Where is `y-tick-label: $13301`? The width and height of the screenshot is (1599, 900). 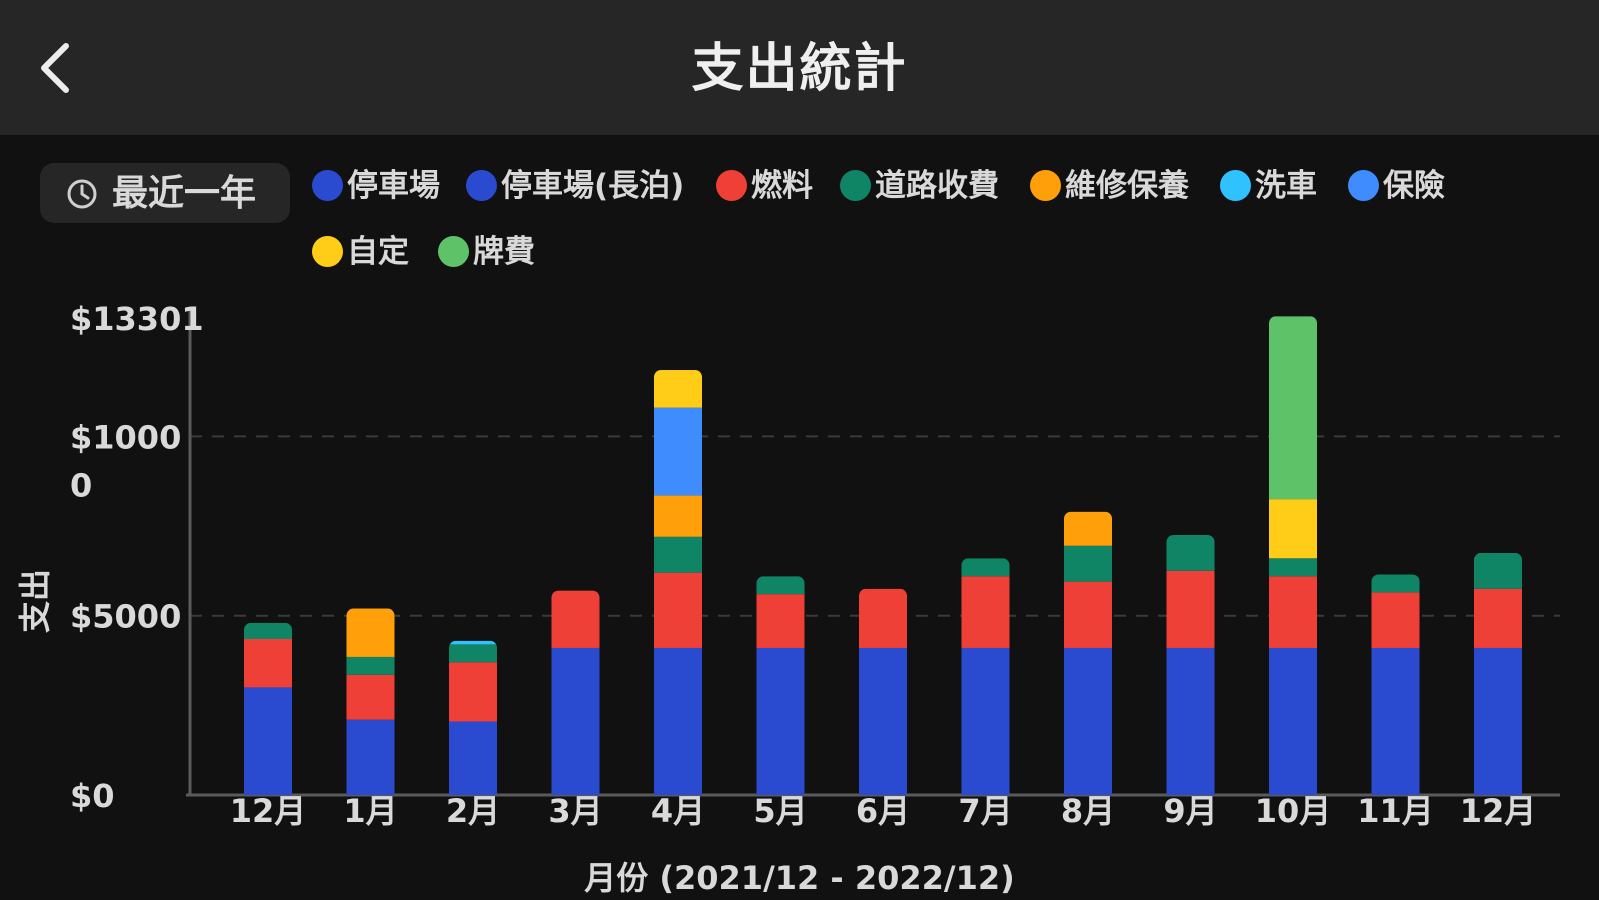
y-tick-label: $13301 is located at coordinates (137, 319).